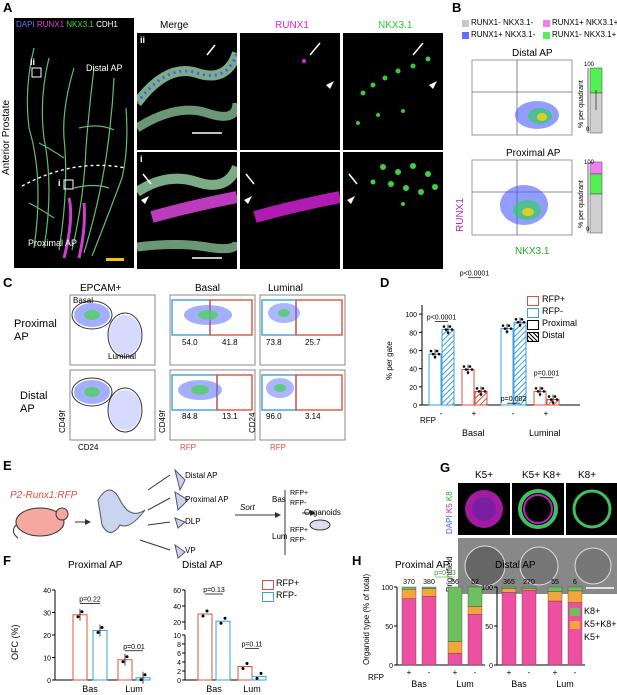  I want to click on d-legend-rfpplus: RFP+, so click(554, 299).